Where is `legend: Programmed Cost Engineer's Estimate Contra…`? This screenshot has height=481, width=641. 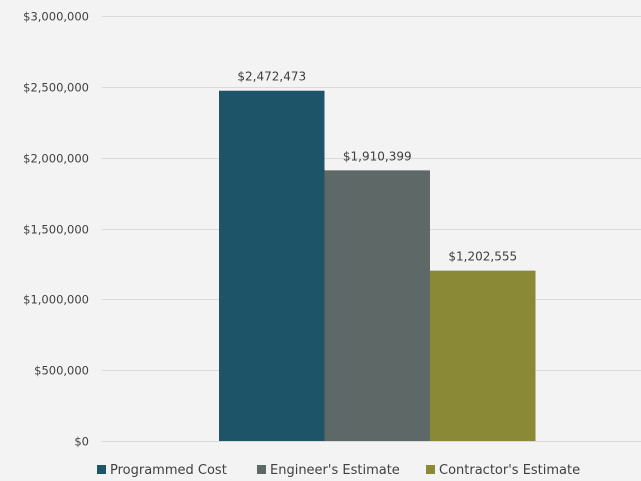
legend: Programmed Cost Engineer's Estimate Contra… is located at coordinates (338, 470).